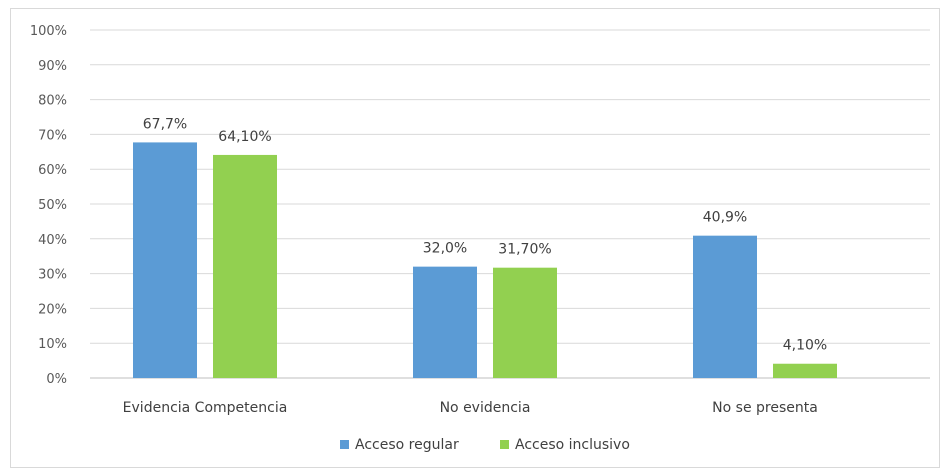 The height and width of the screenshot is (473, 950). I want to click on y-tick-label: 30%, so click(52, 275).